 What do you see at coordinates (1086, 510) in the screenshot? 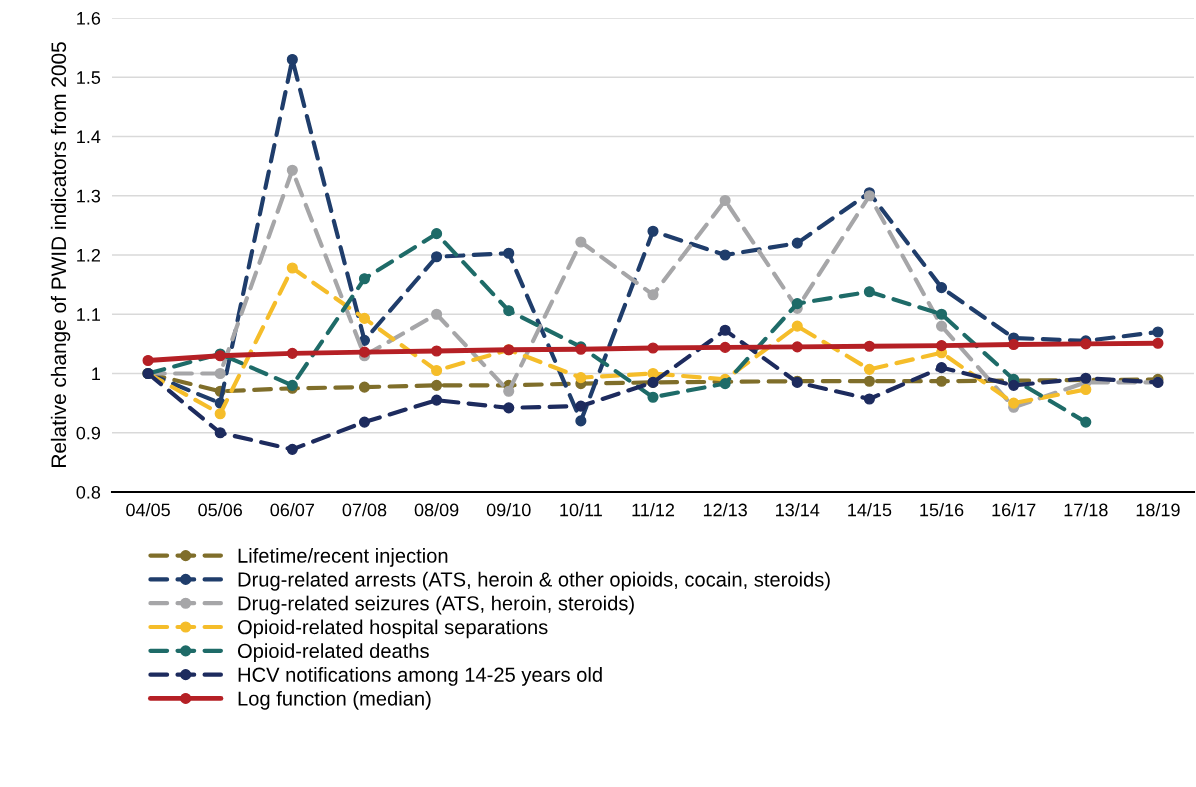
I see `x-tick-label: 17/18` at bounding box center [1086, 510].